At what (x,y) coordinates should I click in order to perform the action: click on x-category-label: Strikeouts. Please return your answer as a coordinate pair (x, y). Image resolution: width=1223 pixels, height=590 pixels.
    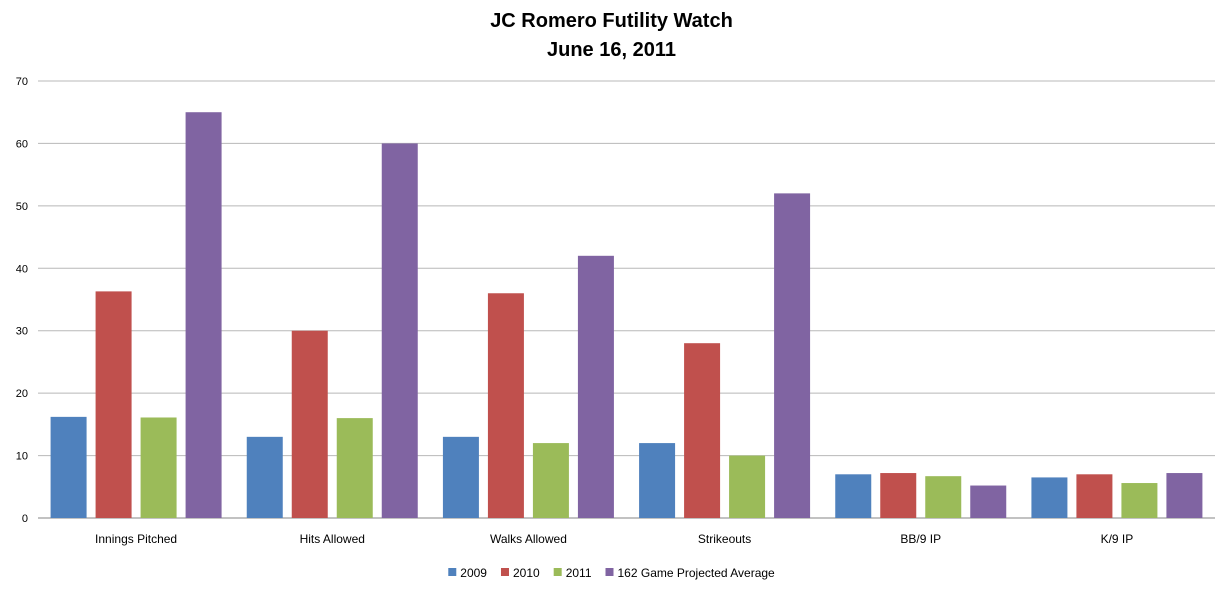
    Looking at the image, I should click on (724, 539).